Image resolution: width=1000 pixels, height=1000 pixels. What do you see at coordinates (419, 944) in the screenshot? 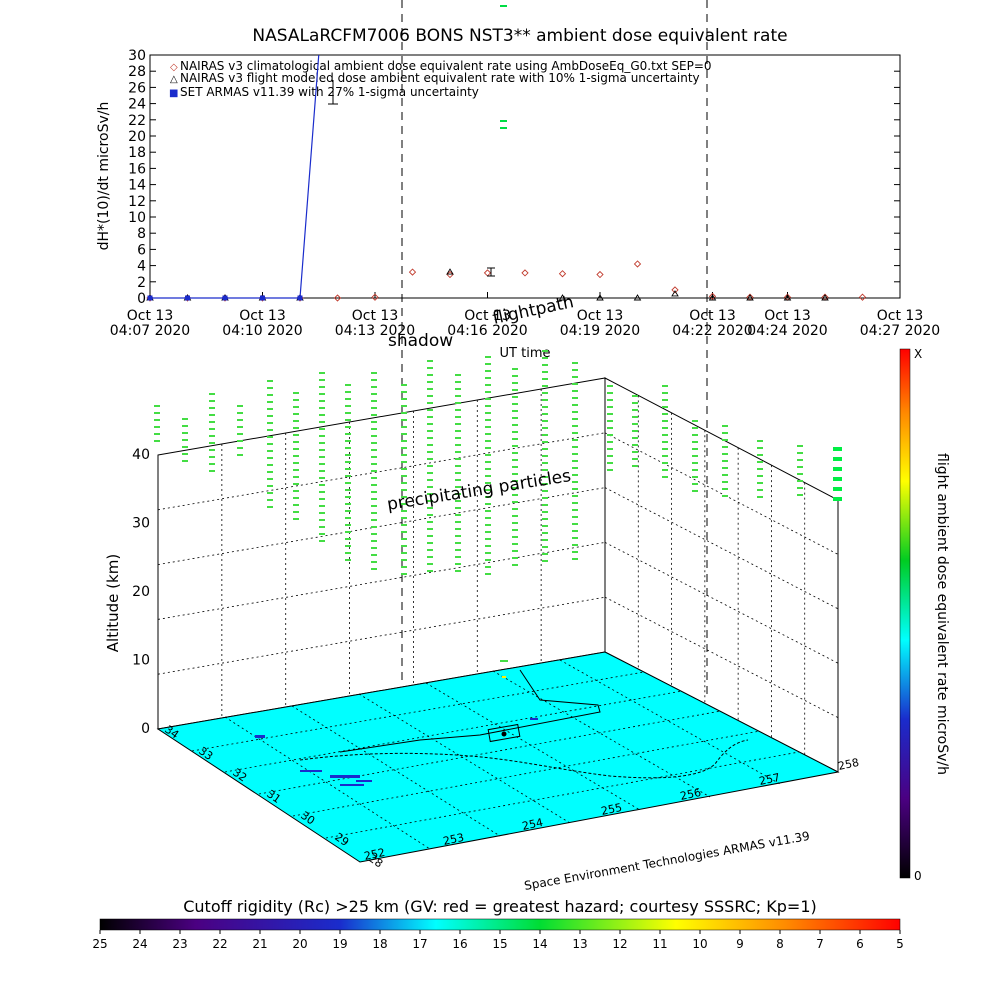
I see `cutoff-tick-label: 17` at bounding box center [419, 944].